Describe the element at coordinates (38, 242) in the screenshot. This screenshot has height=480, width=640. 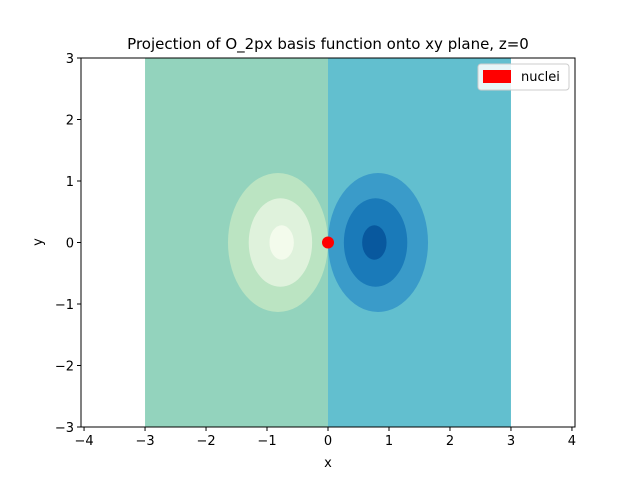
I see `y-axis-label: y` at that location.